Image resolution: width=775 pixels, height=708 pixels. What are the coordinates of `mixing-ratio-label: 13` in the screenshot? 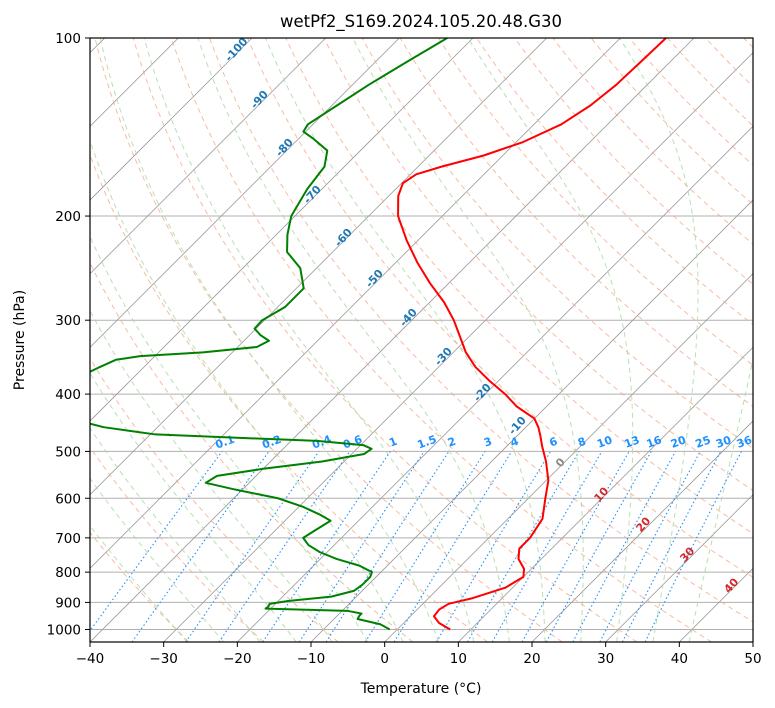 It's located at (632, 441).